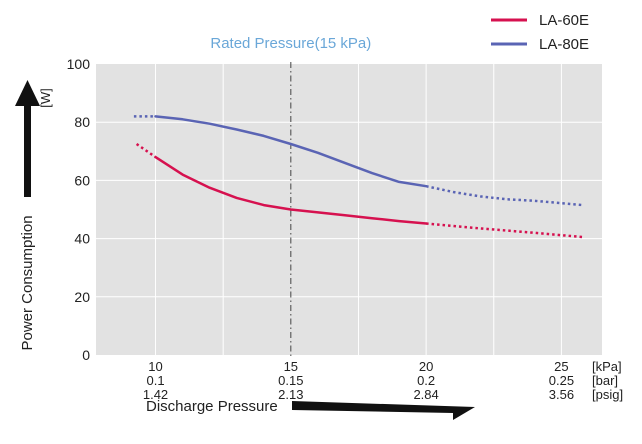  What do you see at coordinates (607, 394) in the screenshot?
I see `x-unit-label: [psig]` at bounding box center [607, 394].